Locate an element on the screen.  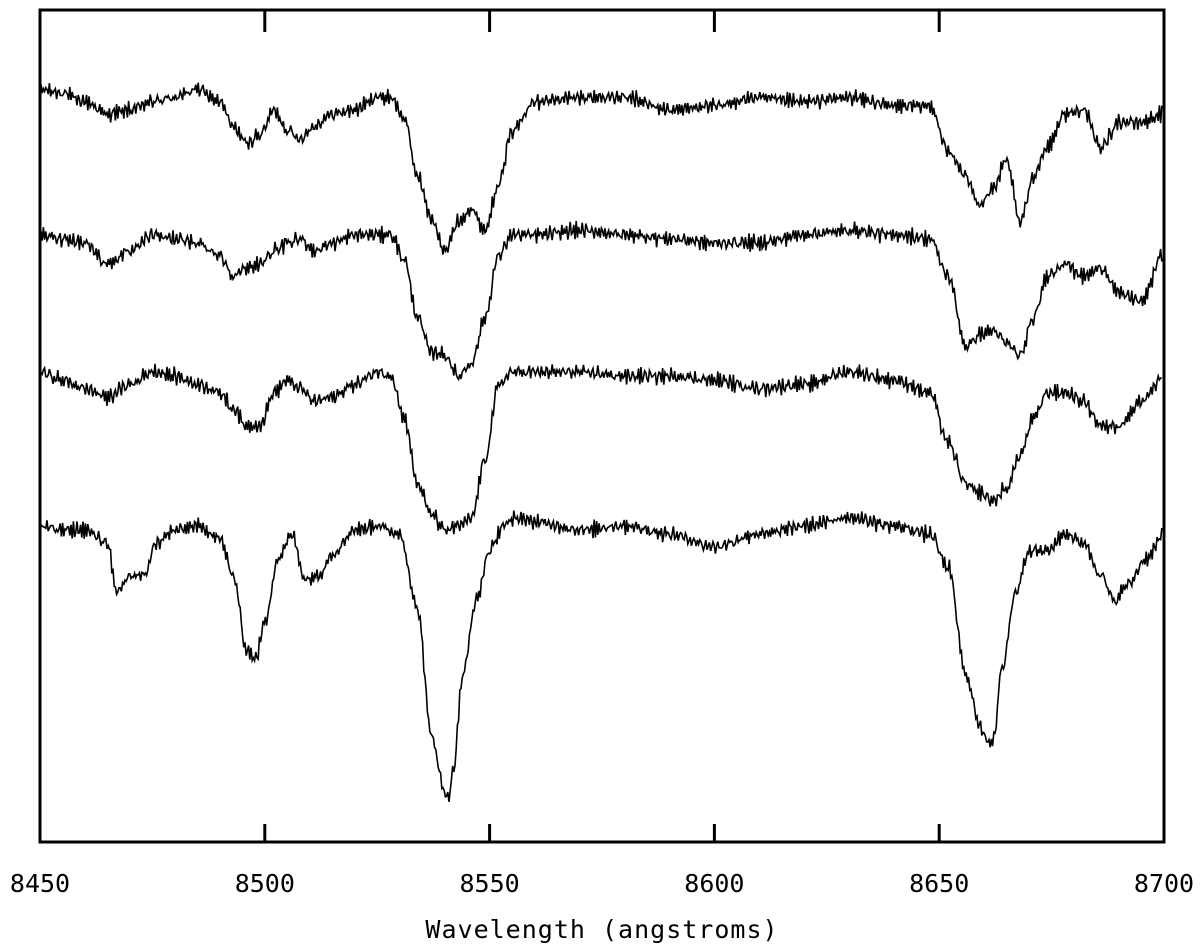
x-axis-label: Wavelength (angstroms) is located at coordinates (601, 929).